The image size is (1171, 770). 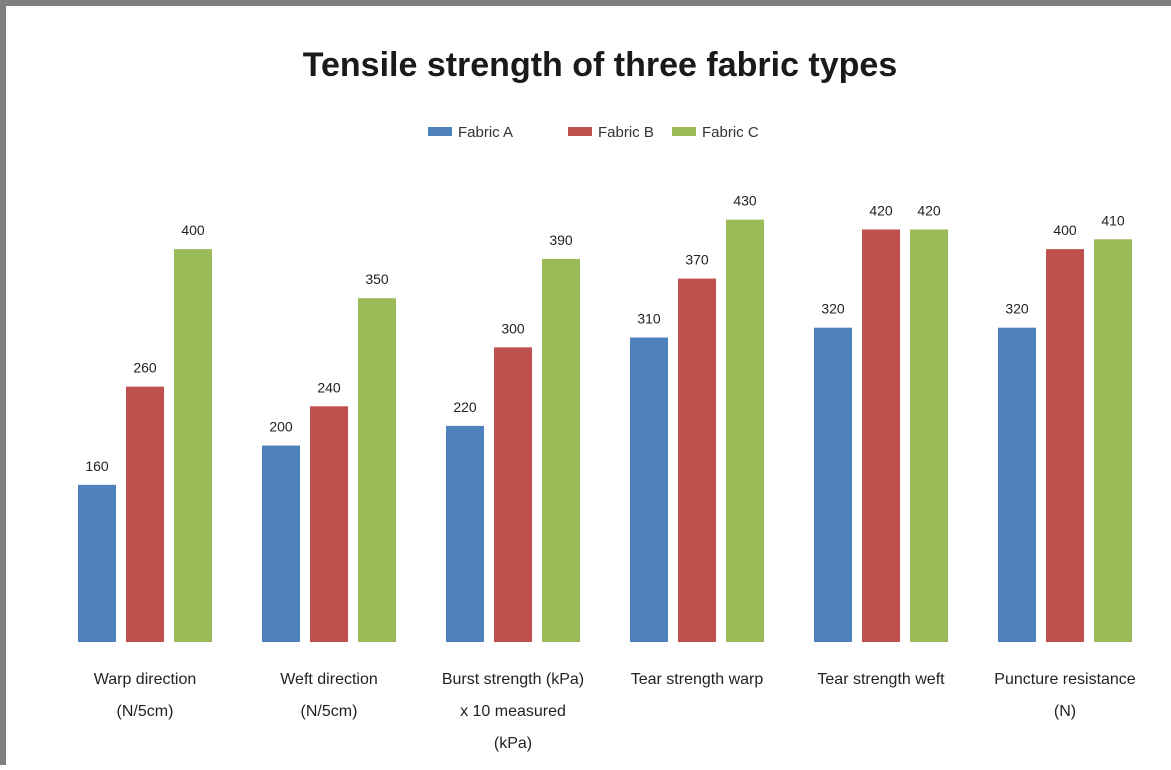 I want to click on data-label-1-6: 320, so click(x=1017, y=309).